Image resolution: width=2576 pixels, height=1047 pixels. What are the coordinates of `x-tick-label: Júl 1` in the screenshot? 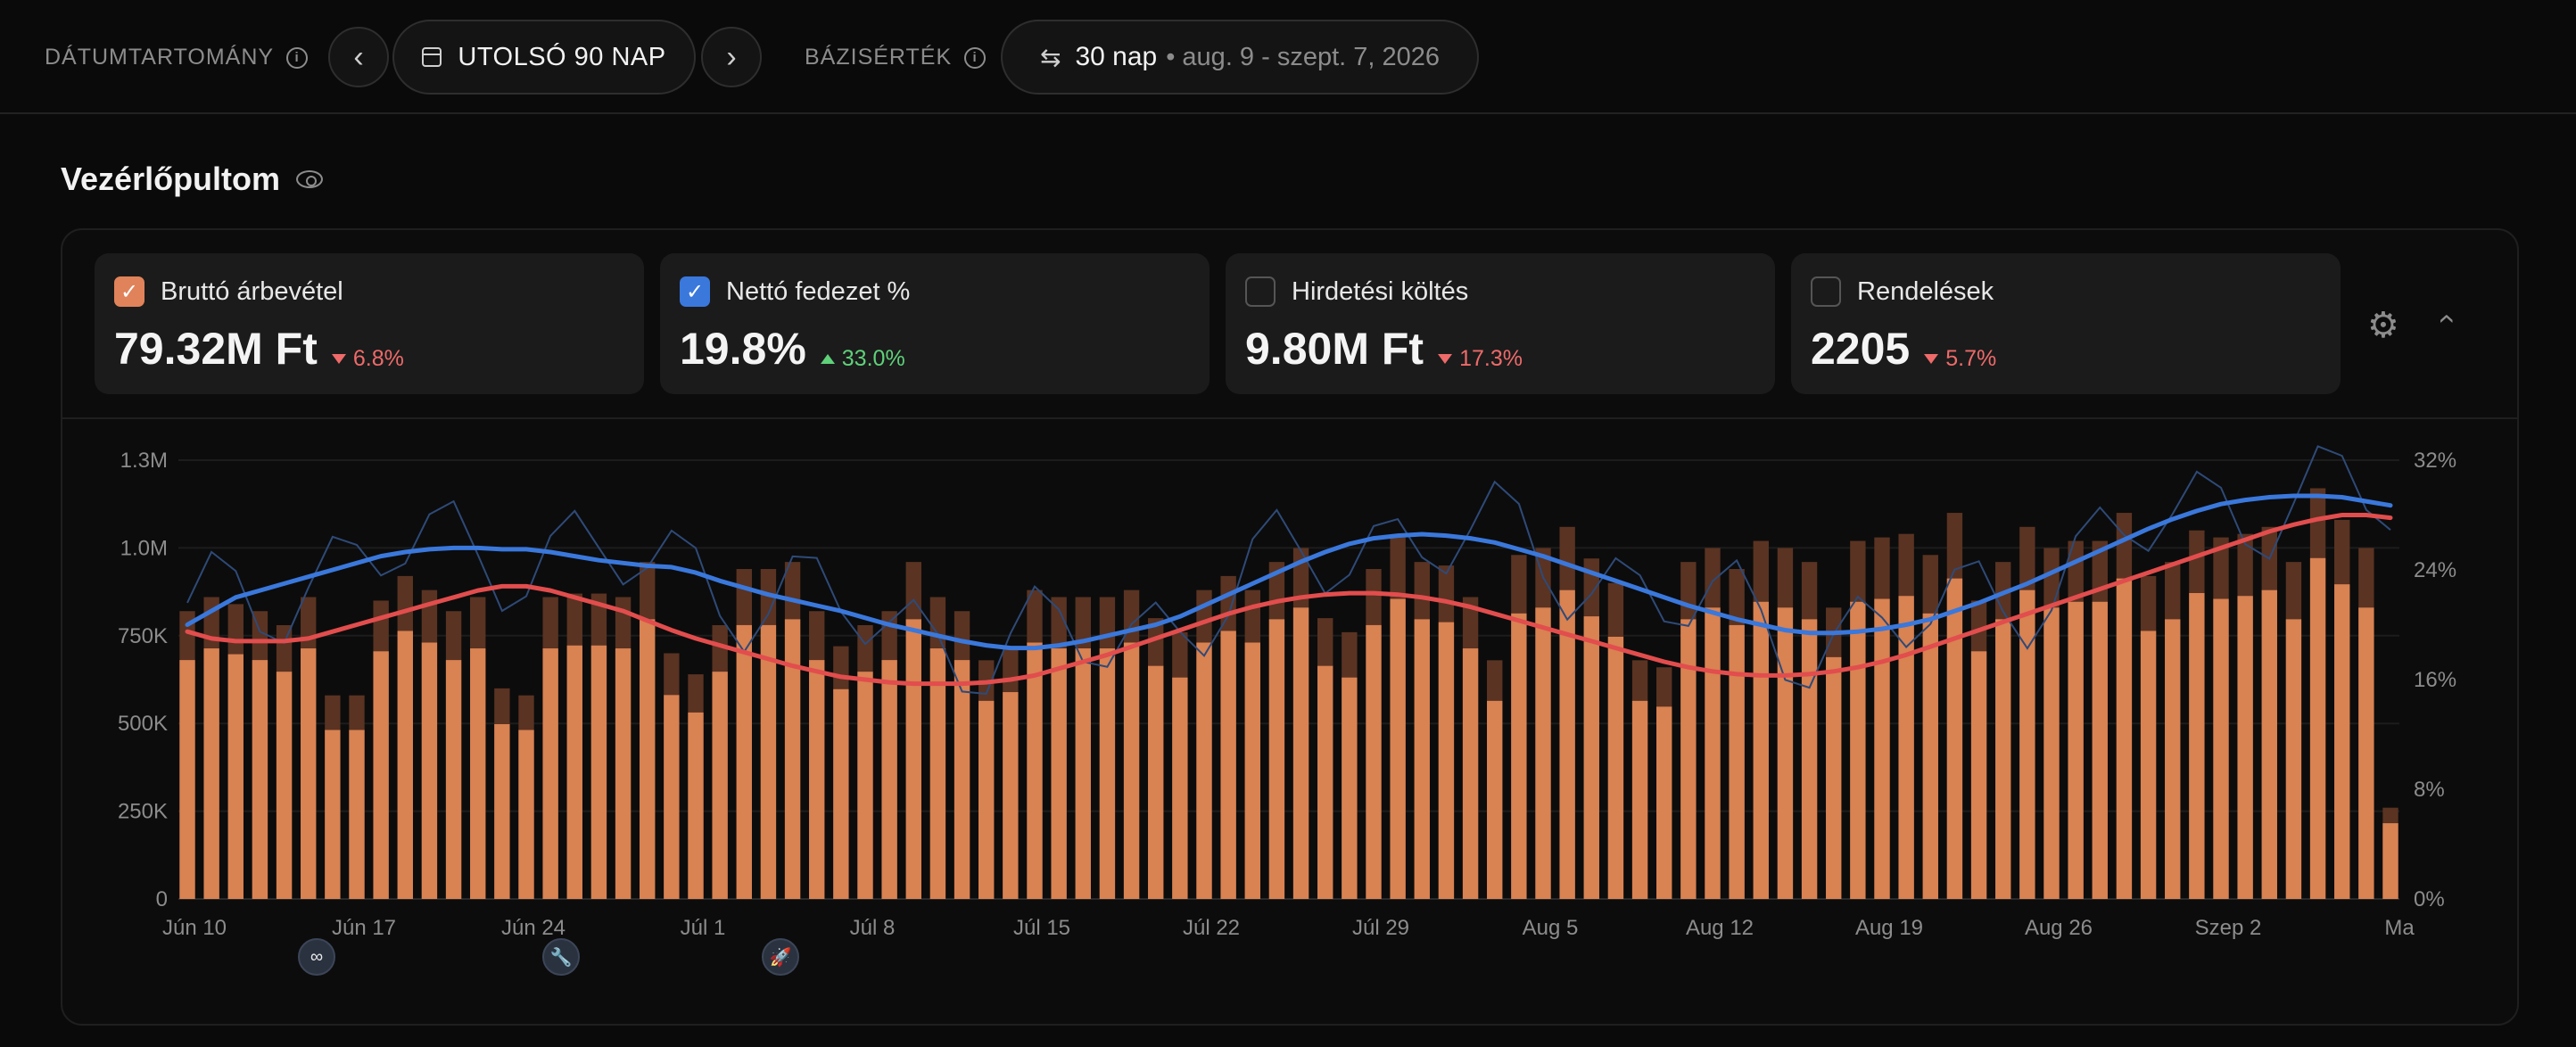 It's located at (704, 928).